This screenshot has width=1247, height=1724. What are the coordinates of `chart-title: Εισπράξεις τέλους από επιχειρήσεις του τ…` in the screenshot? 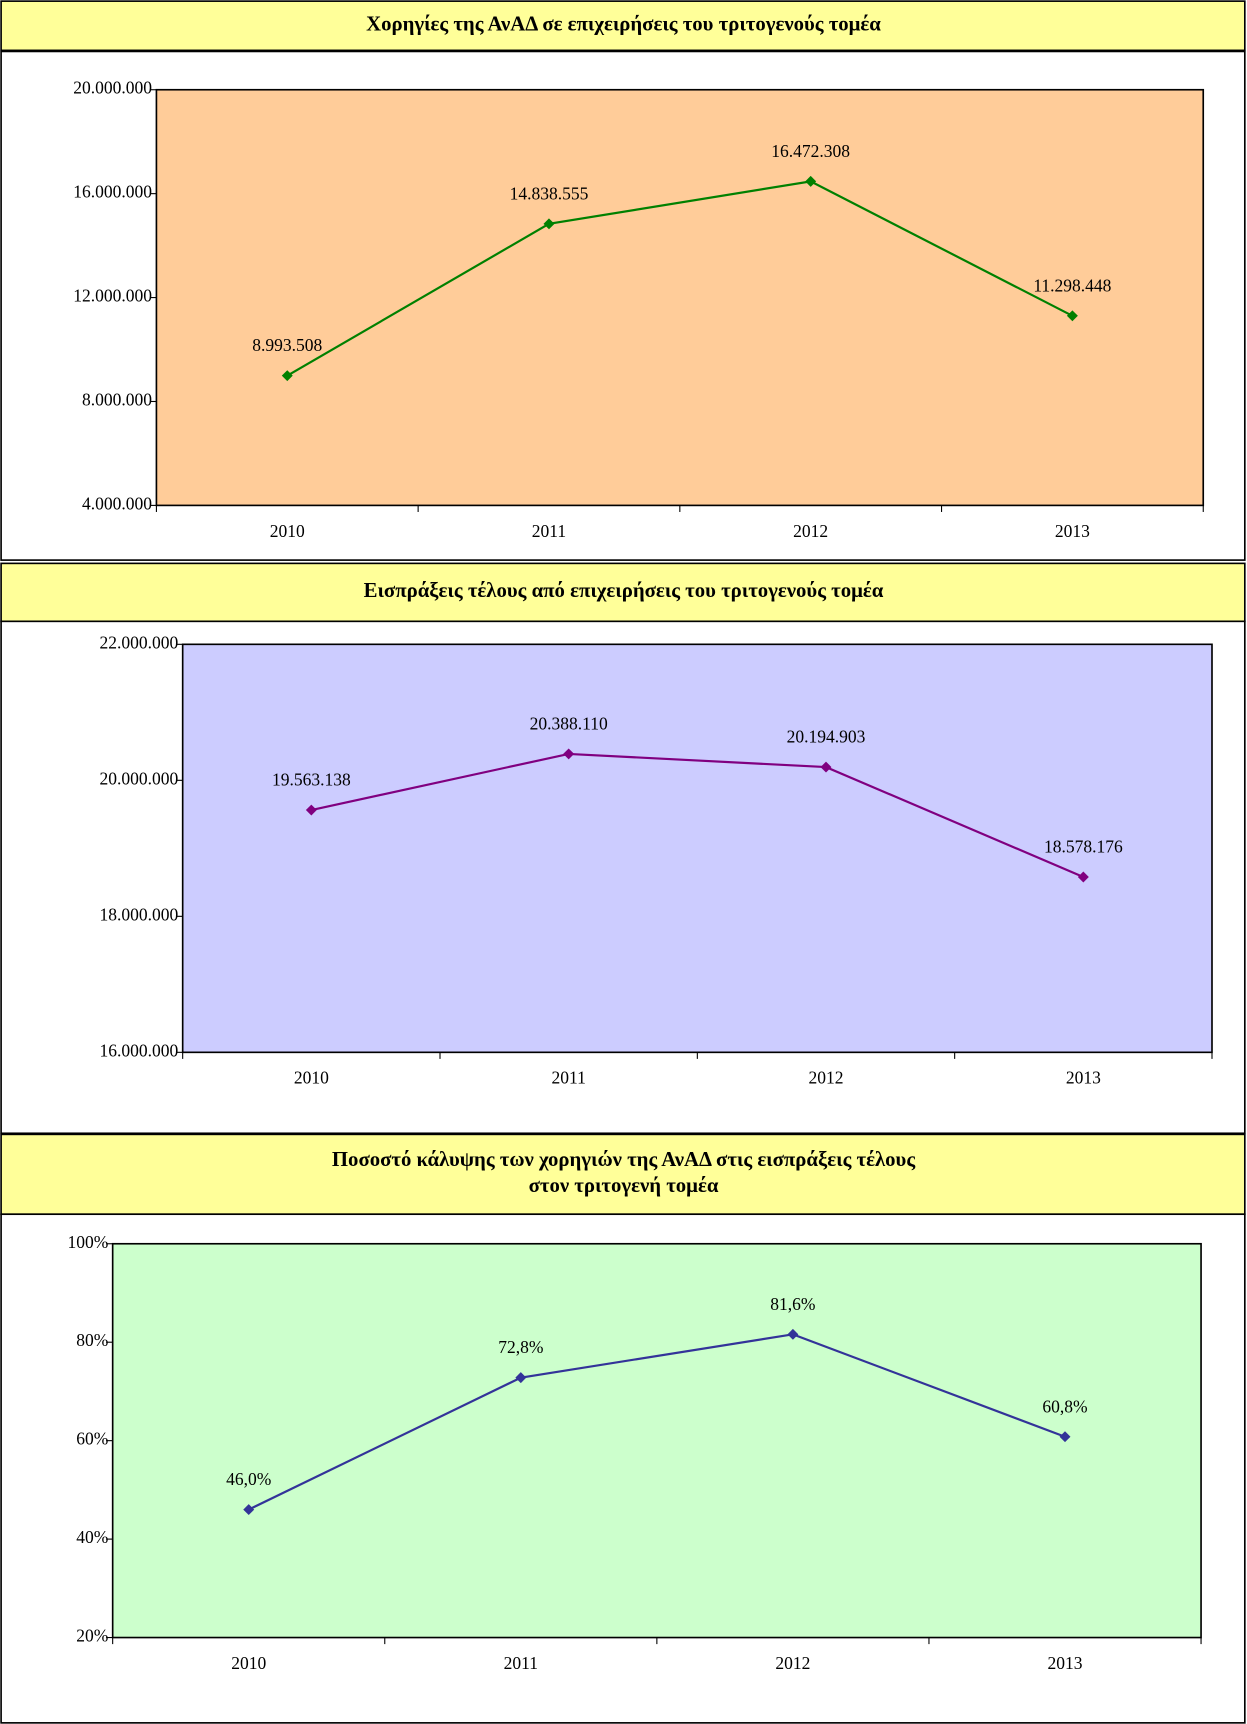 It's located at (624, 590).